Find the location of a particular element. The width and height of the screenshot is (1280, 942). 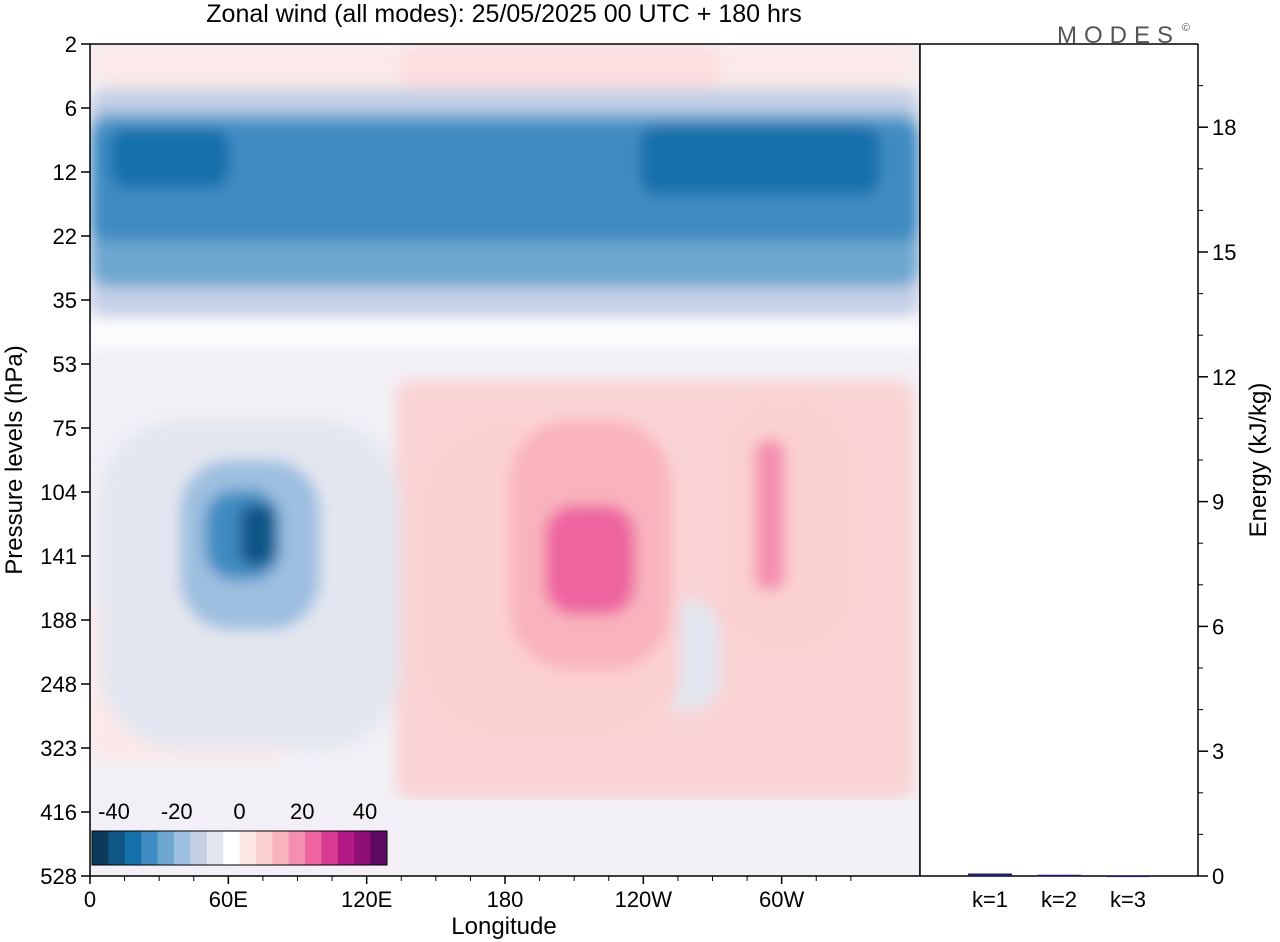

copyright-mark: © is located at coordinates (1186, 28).